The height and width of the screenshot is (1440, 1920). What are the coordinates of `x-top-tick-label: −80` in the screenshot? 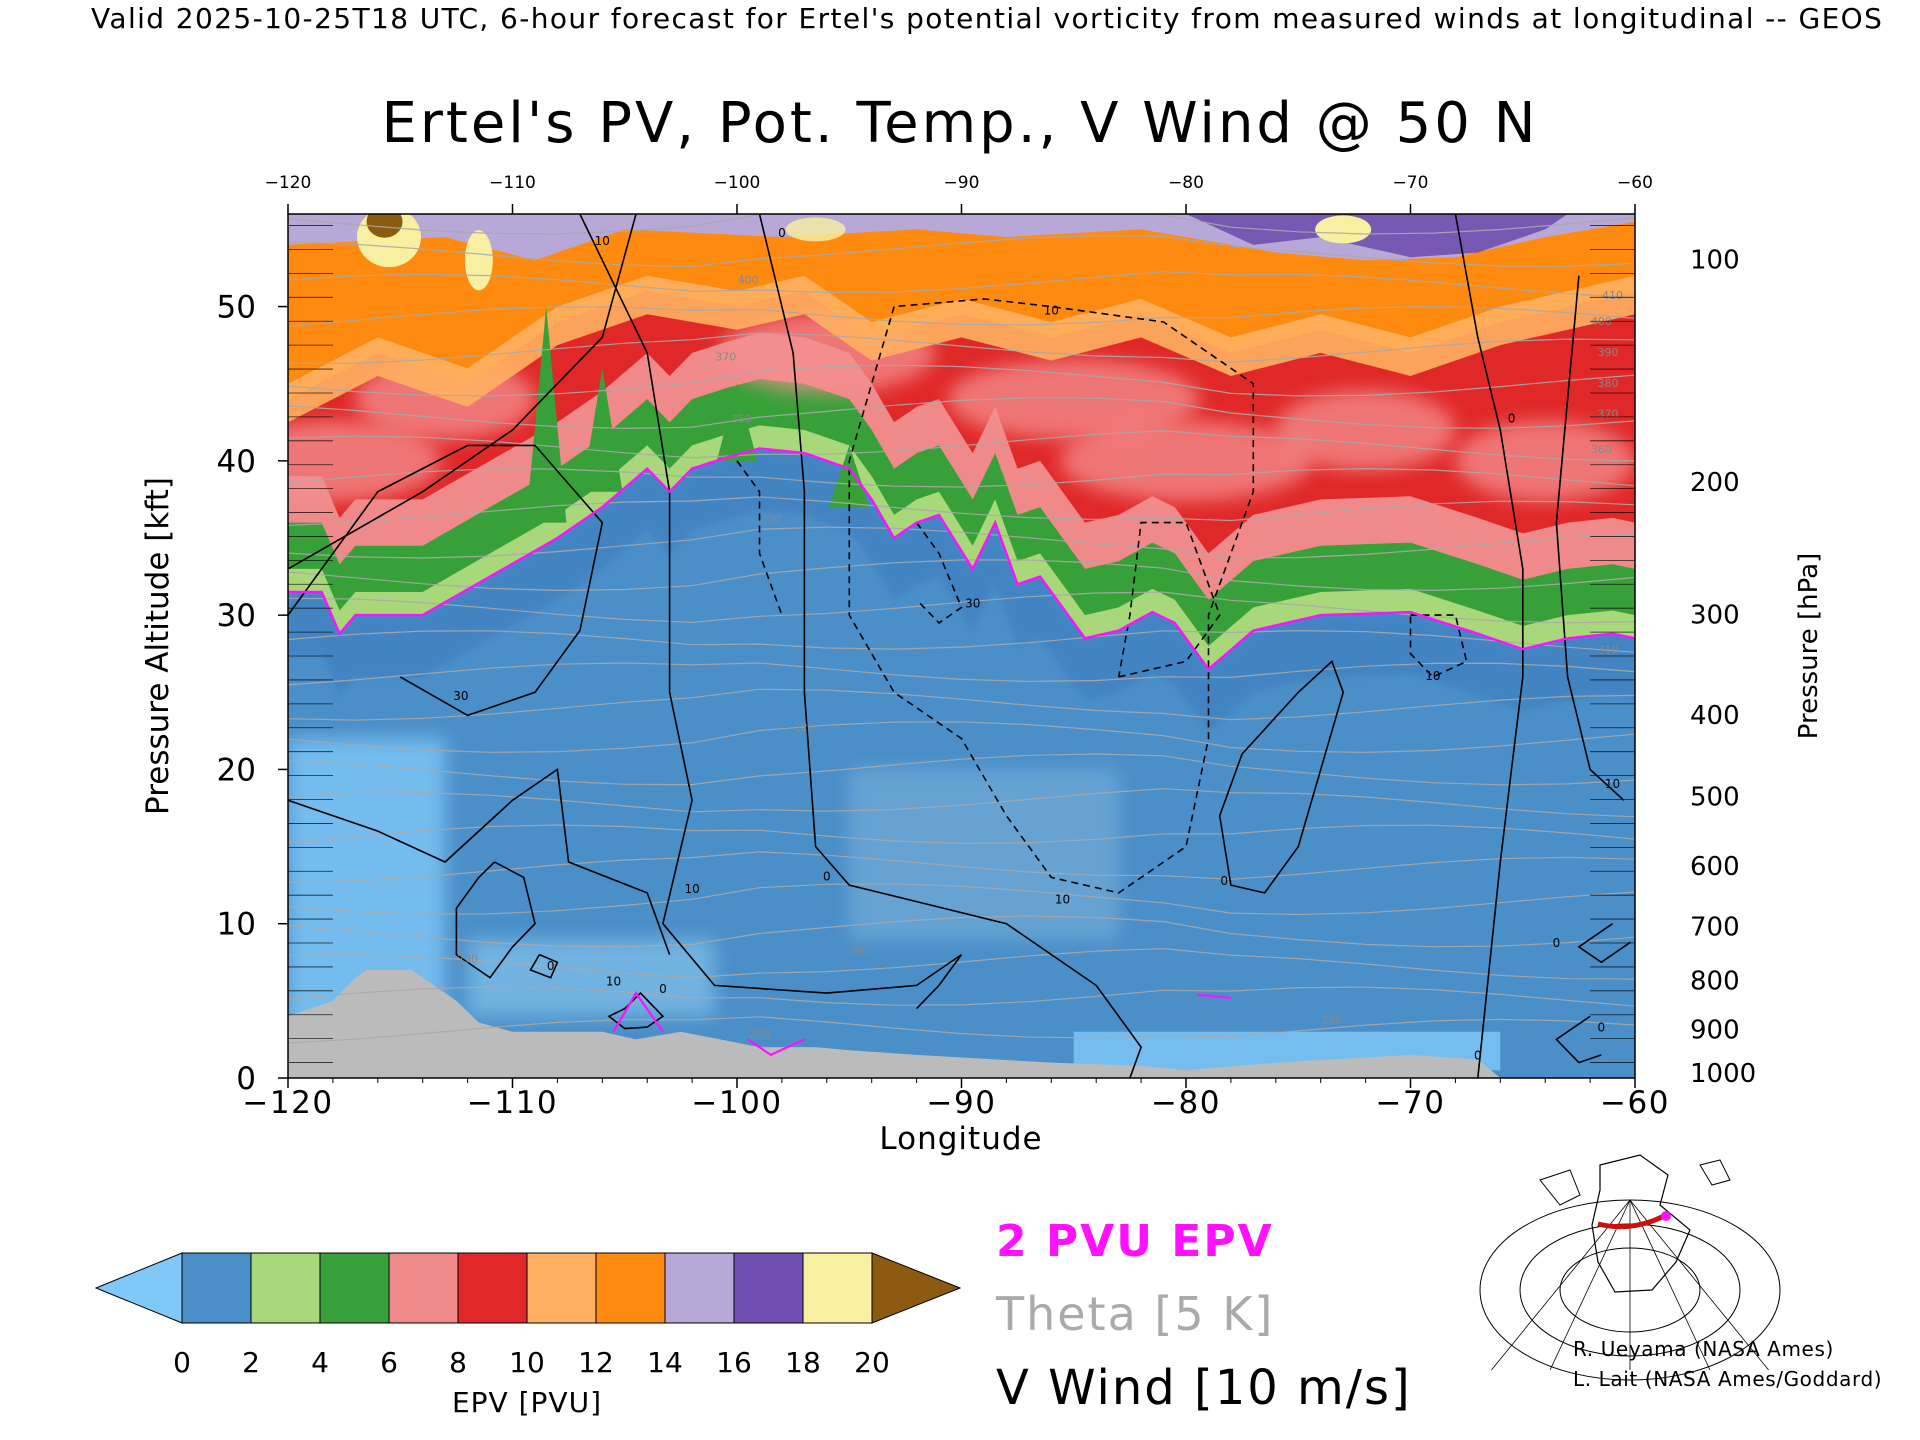 It's located at (1186, 183).